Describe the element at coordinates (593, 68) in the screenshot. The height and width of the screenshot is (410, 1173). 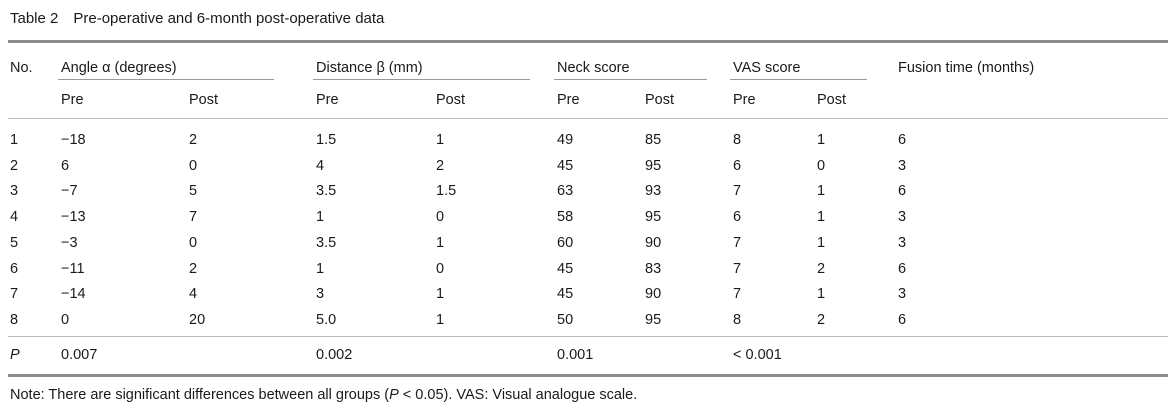
I see `header-neck-score: Neck score` at that location.